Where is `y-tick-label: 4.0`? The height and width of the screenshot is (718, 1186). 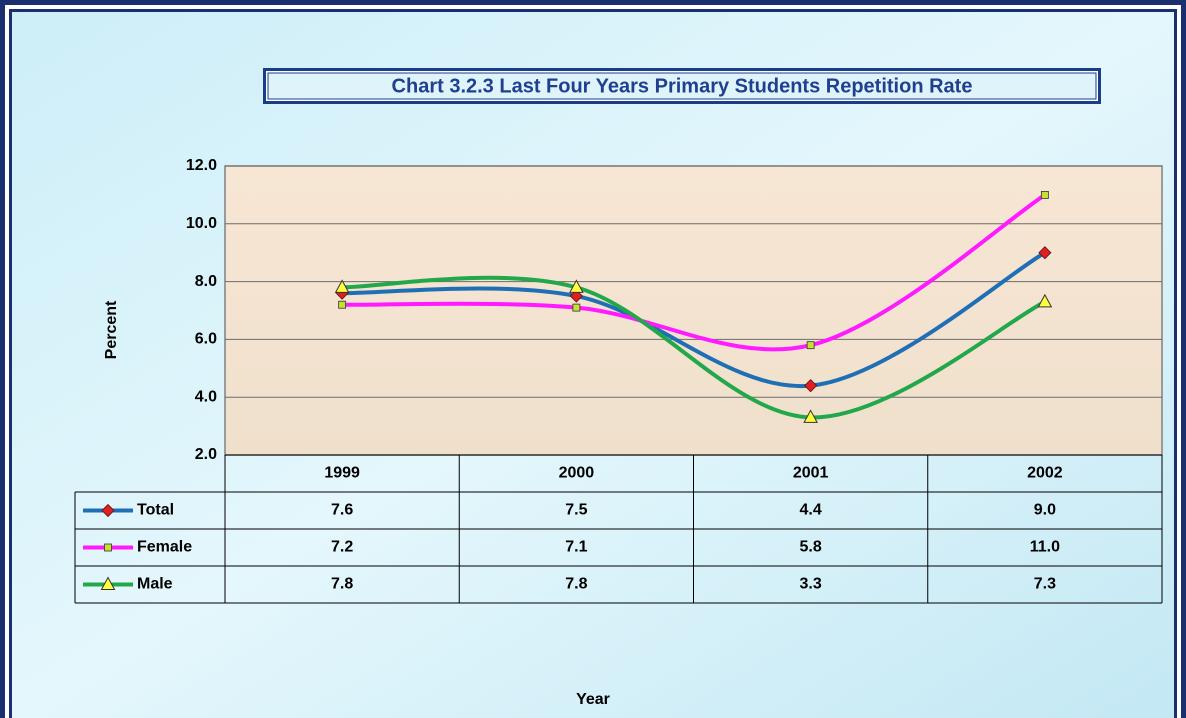
y-tick-label: 4.0 is located at coordinates (206, 396).